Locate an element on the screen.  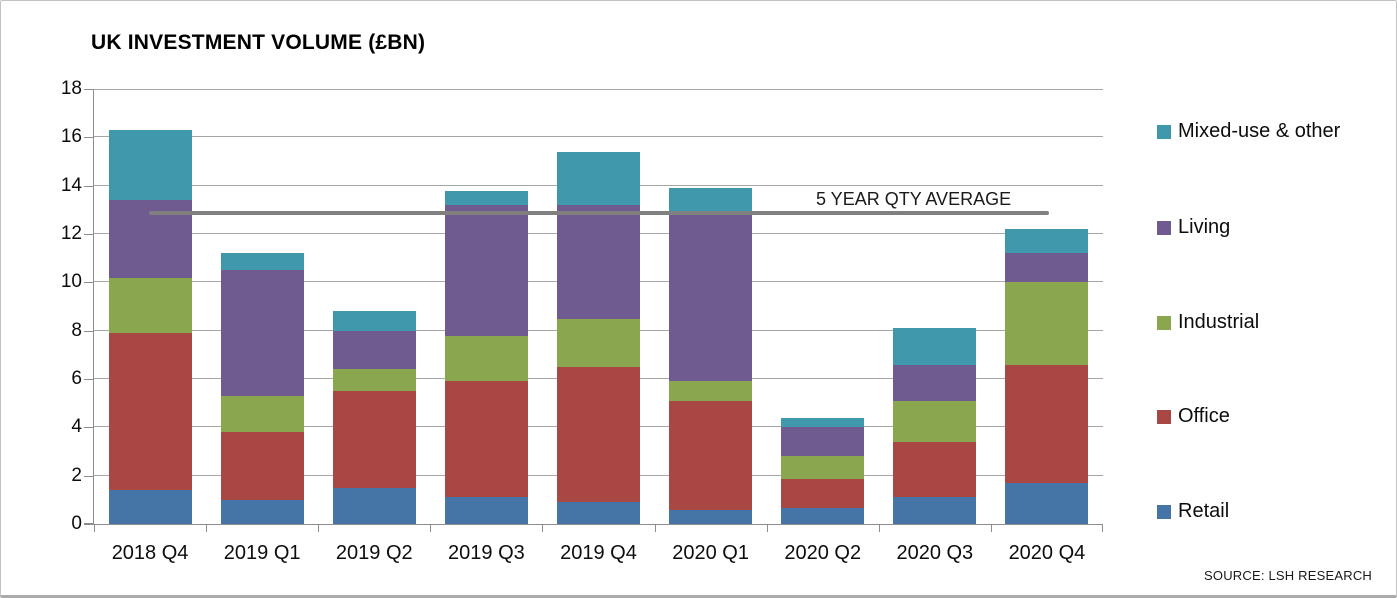
y-axis-label: 18 is located at coordinates (71, 88).